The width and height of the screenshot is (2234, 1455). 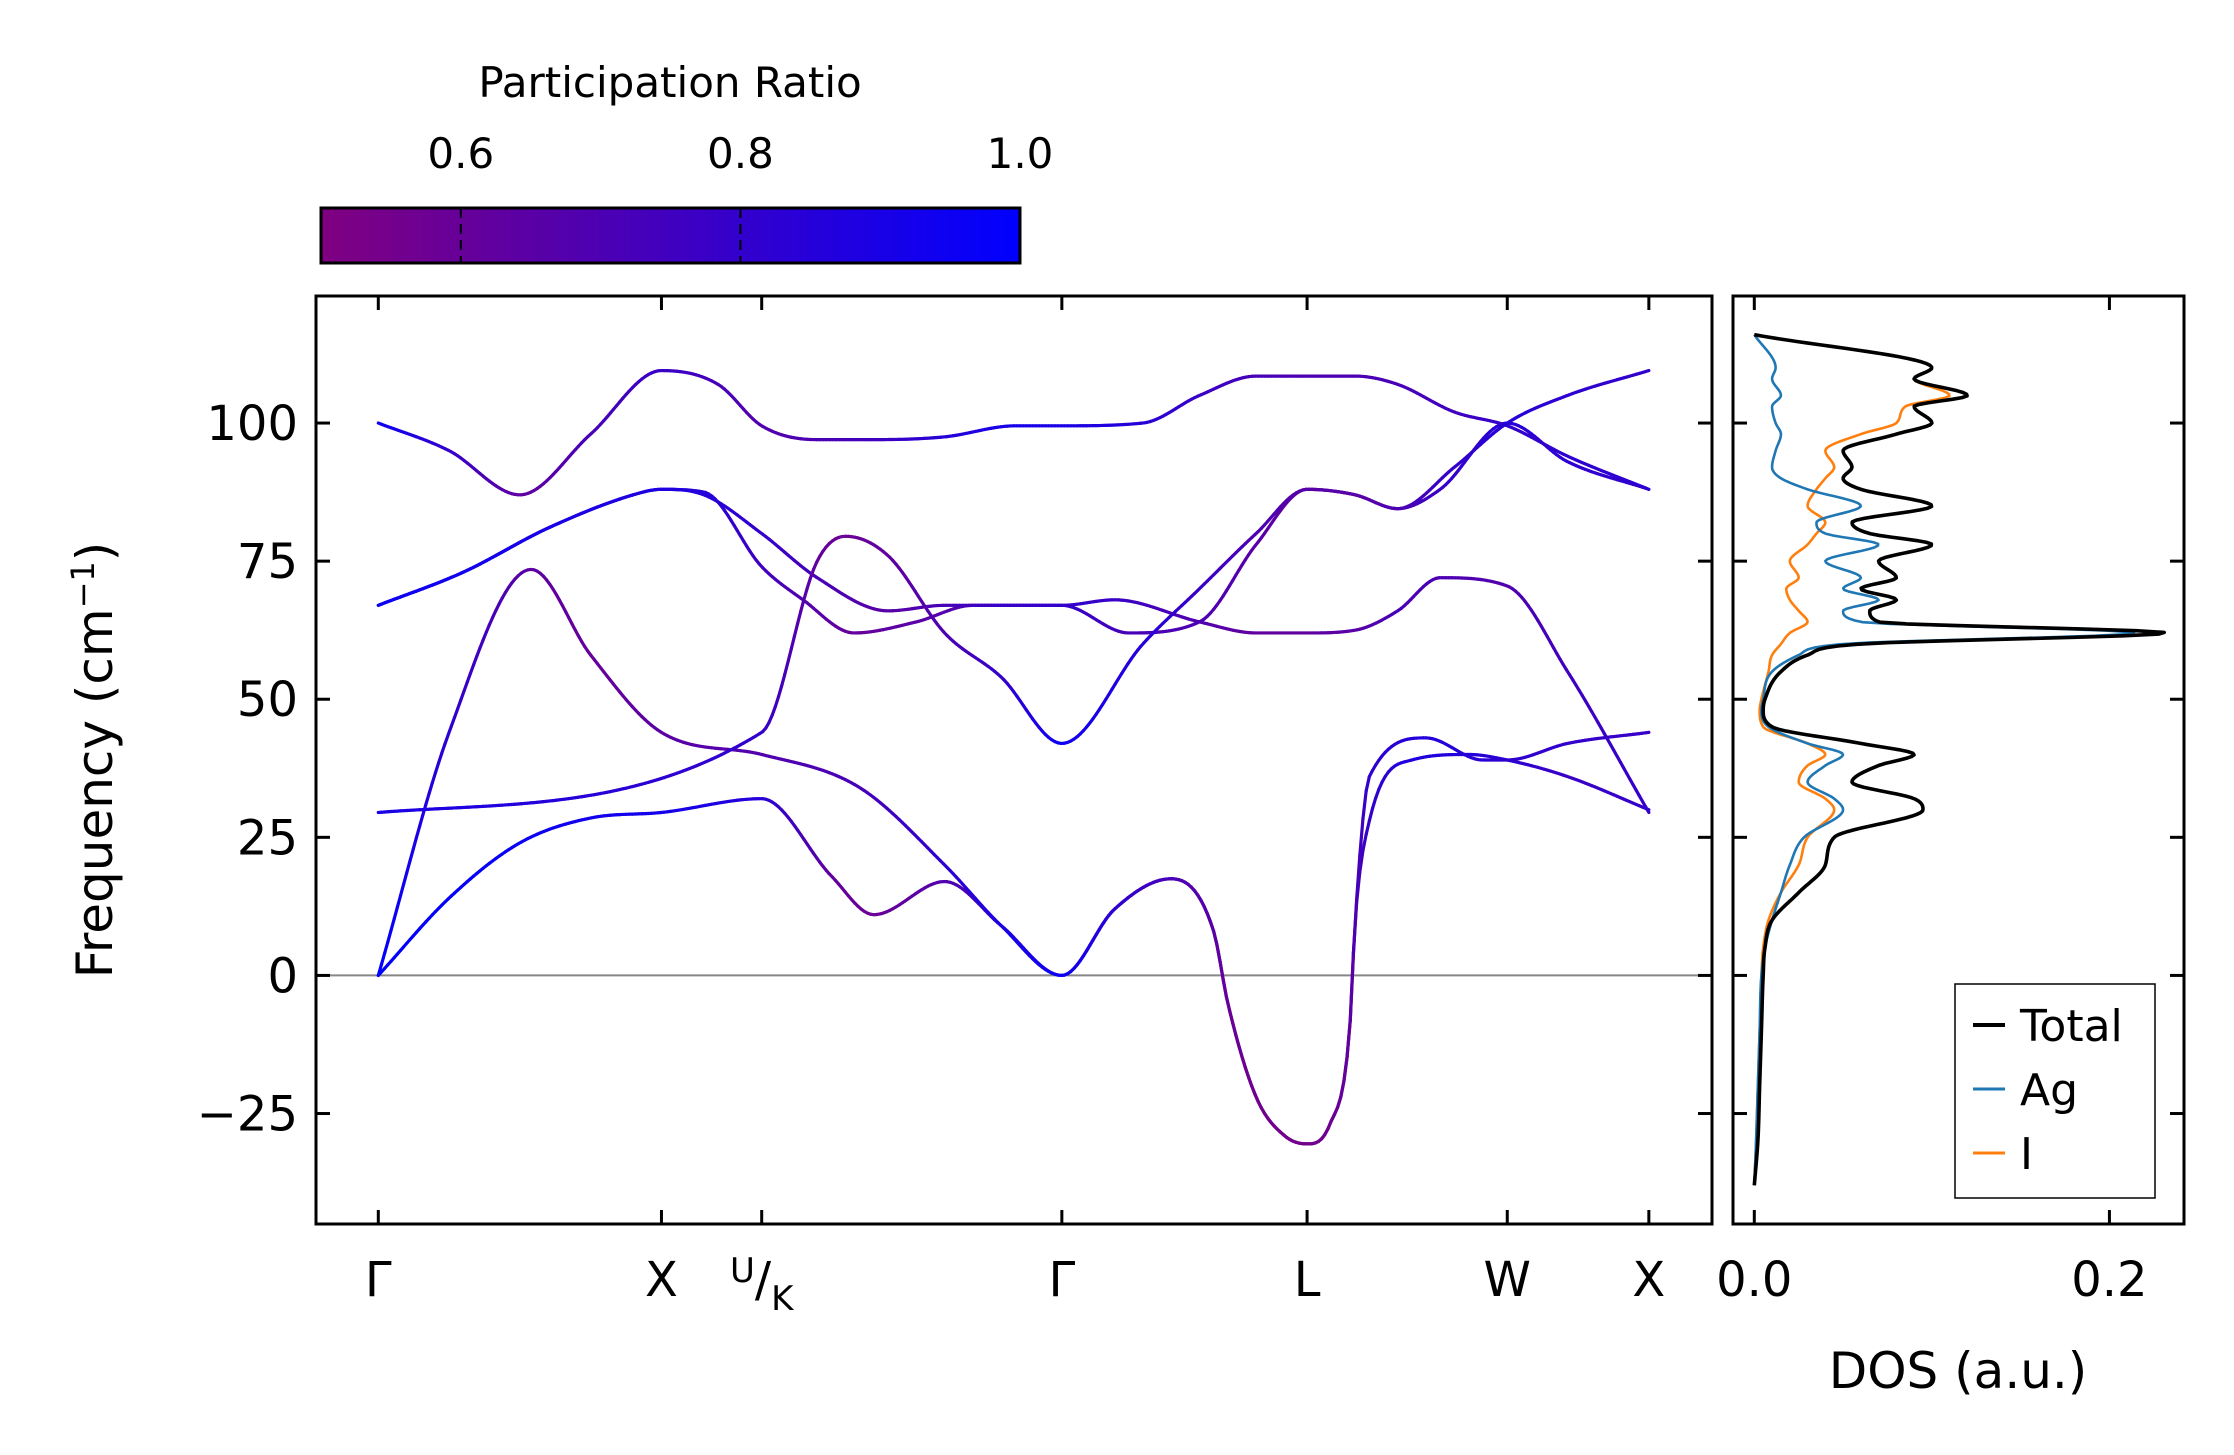 What do you see at coordinates (740, 196) in the screenshot?
I see `colorbar-ticks: 0.6 0.8 1.0` at bounding box center [740, 196].